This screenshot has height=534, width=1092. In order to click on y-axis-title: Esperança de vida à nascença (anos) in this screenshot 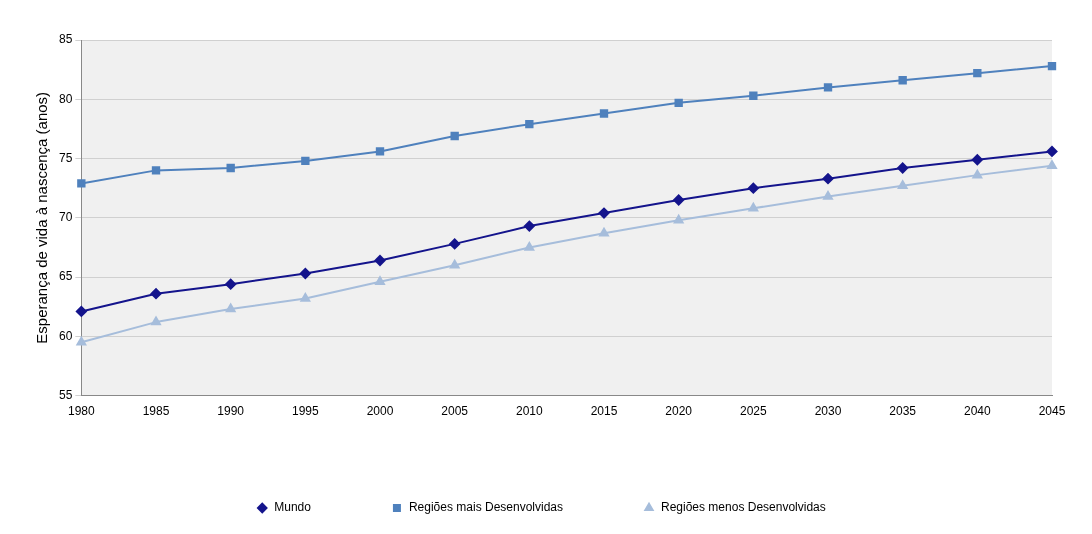, I will do `click(42, 217)`.